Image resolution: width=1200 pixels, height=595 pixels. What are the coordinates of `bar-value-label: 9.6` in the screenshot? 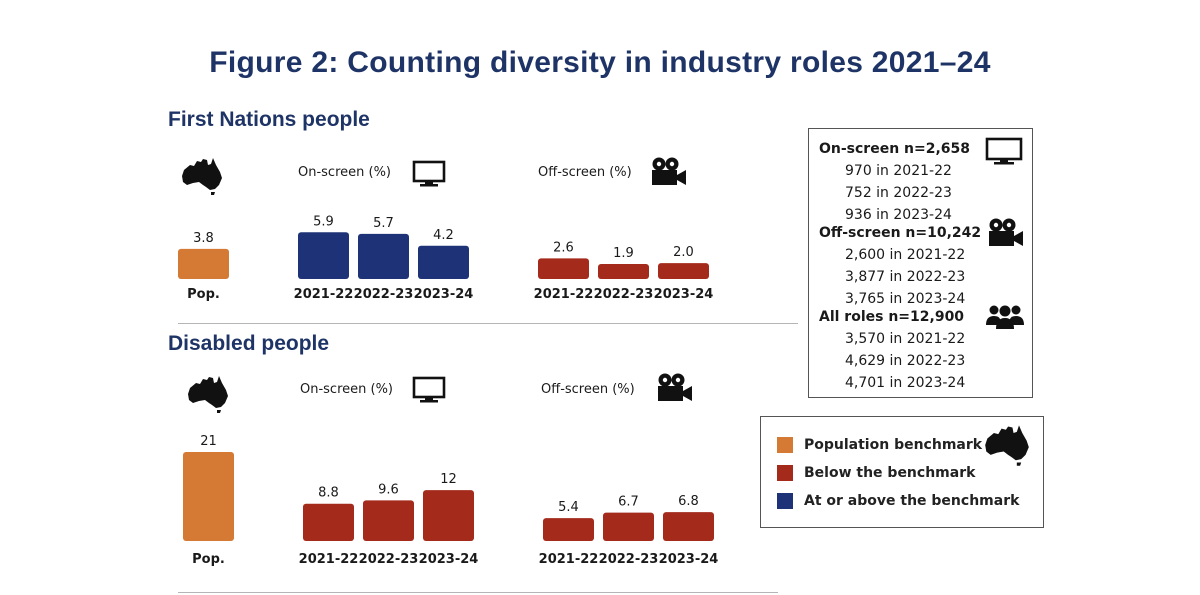 It's located at (388, 489).